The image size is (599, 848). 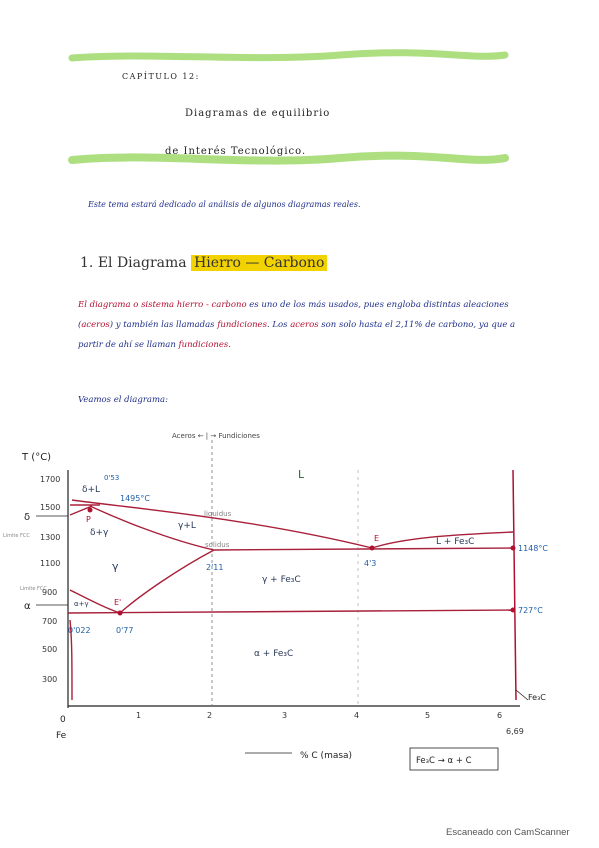 What do you see at coordinates (203, 345) in the screenshot?
I see `para-red-9: fundiciones` at bounding box center [203, 345].